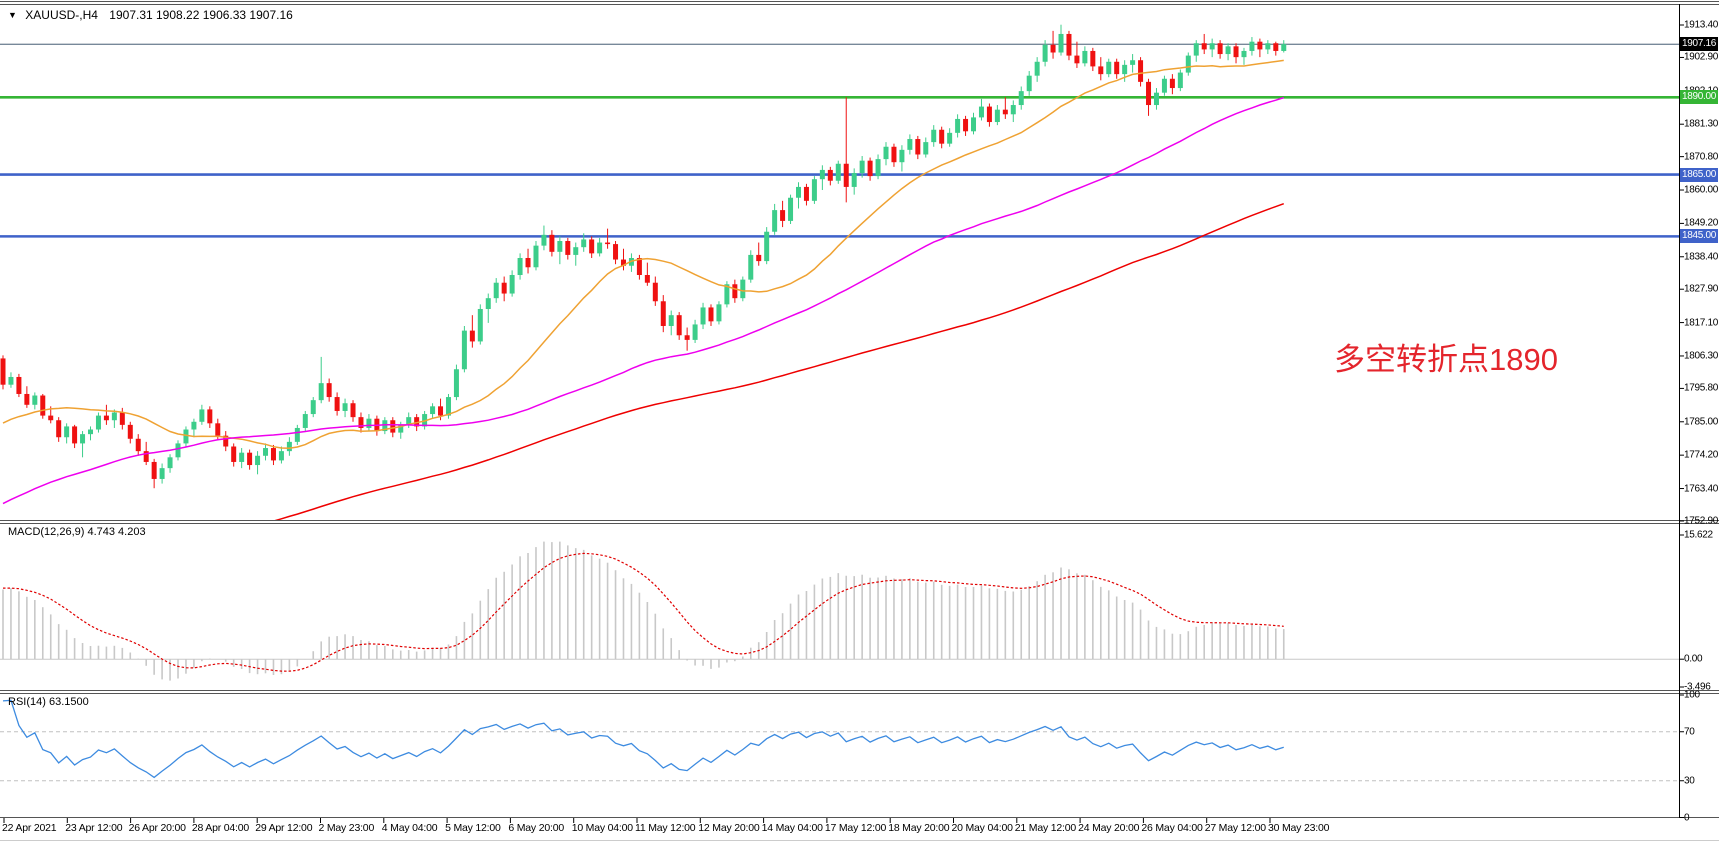  Describe the element at coordinates (1109, 828) in the screenshot. I see `time-tick-label: 24 May 20:00` at that location.